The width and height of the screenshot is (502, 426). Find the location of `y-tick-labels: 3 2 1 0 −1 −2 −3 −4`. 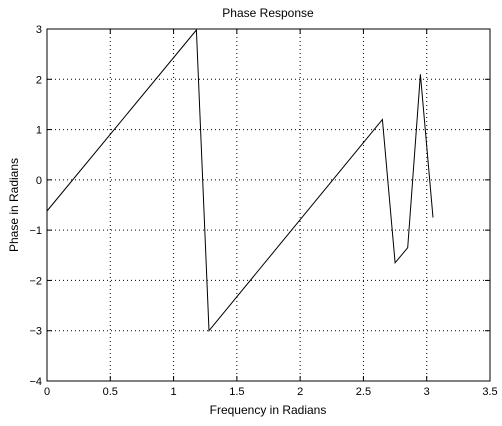

y-tick-labels: 3 2 1 0 −1 −2 −3 −4 is located at coordinates (35, 206).